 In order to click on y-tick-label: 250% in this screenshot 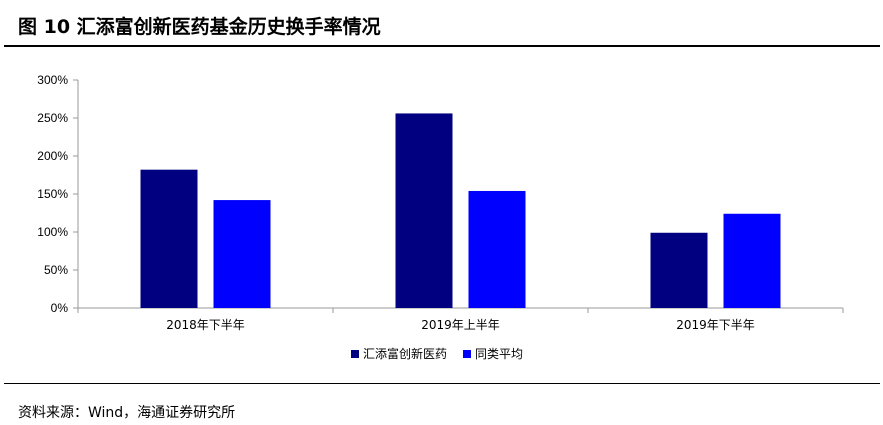, I will do `click(52, 118)`.